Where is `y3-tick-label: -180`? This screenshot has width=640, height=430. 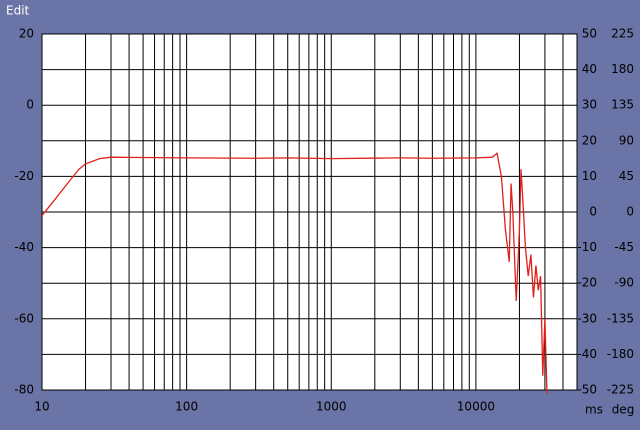
y3-tick-label: -180 is located at coordinates (620, 354).